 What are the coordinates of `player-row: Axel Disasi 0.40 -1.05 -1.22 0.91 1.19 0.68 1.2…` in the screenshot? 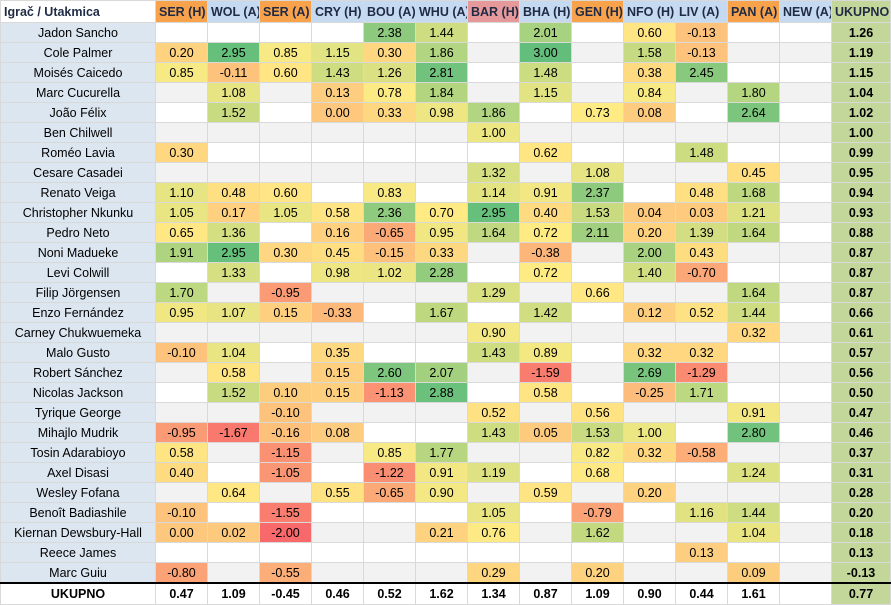 It's located at (445, 472).